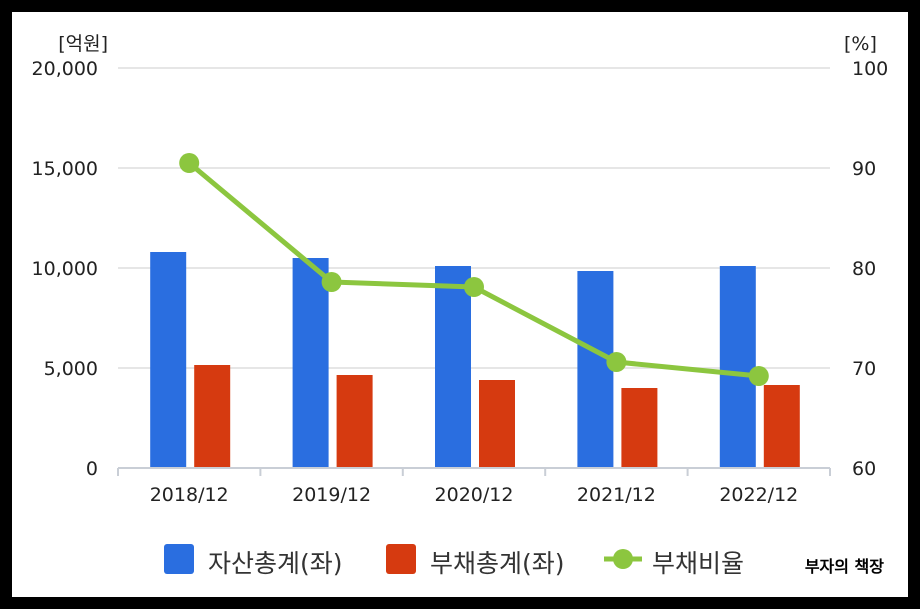 The image size is (920, 609). What do you see at coordinates (474, 495) in the screenshot?
I see `x-tick-label: 2020/12` at bounding box center [474, 495].